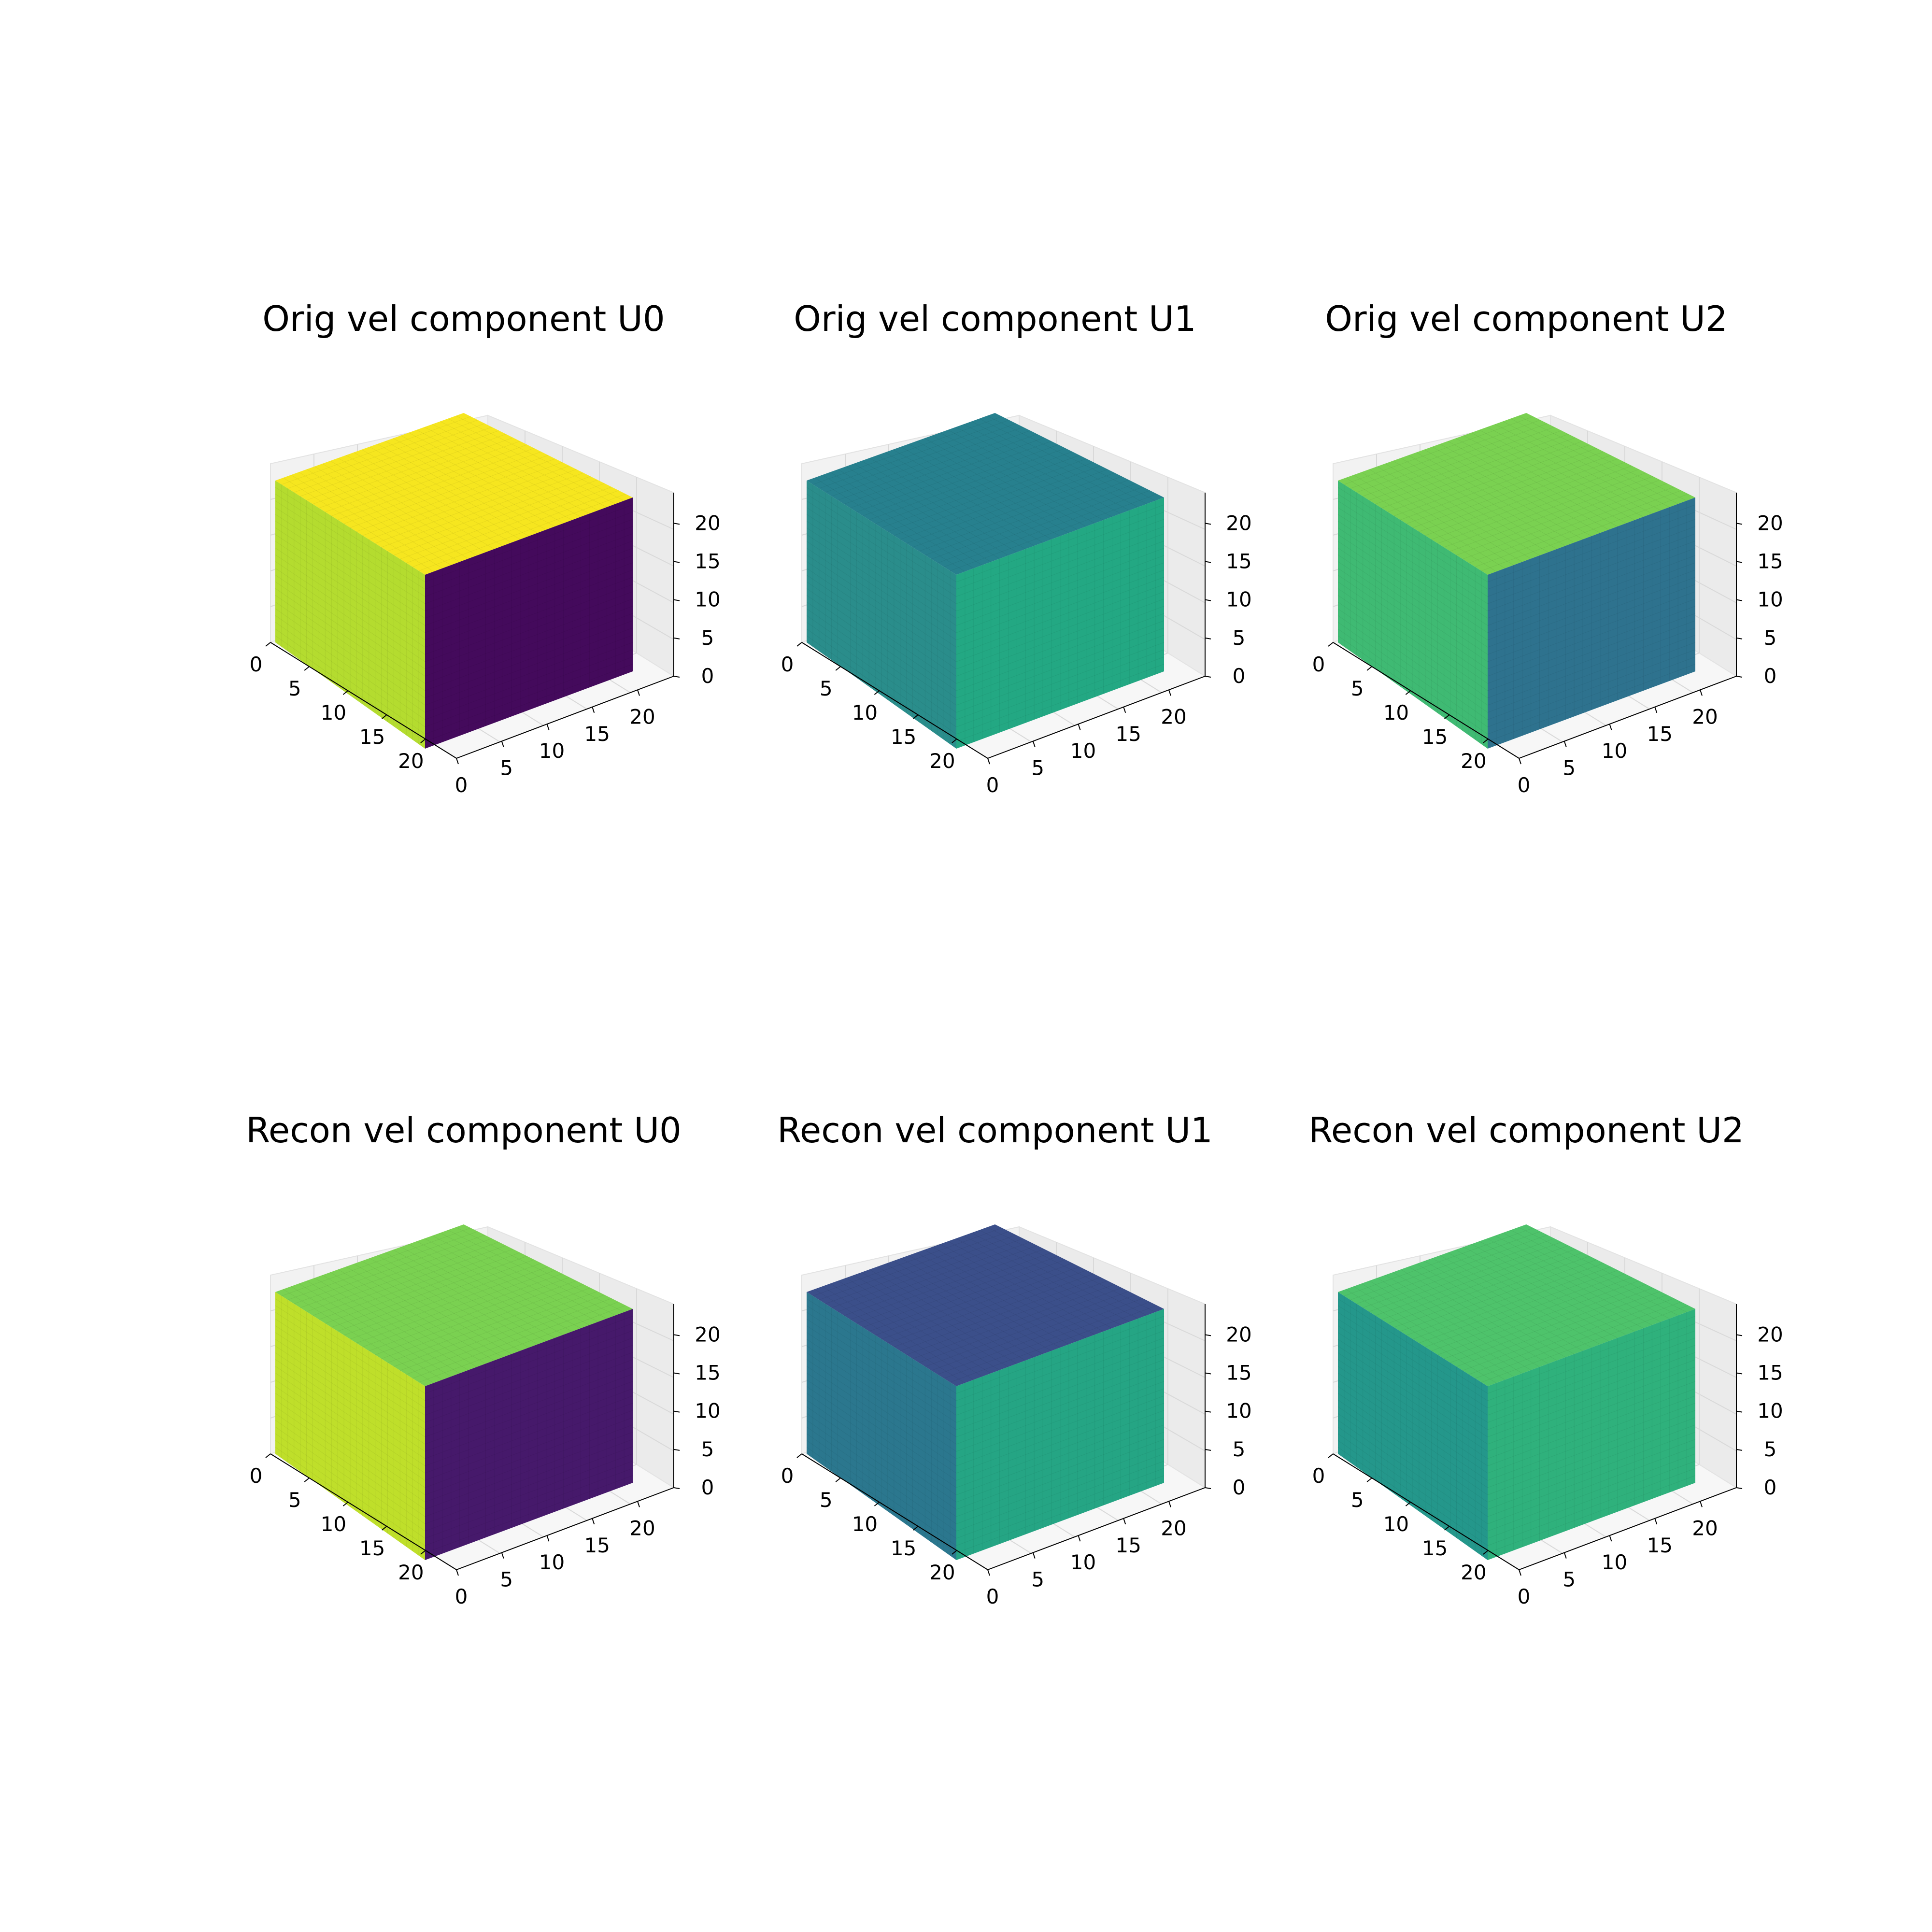  I want to click on panel-title: Orig vel component U0, so click(463, 318).